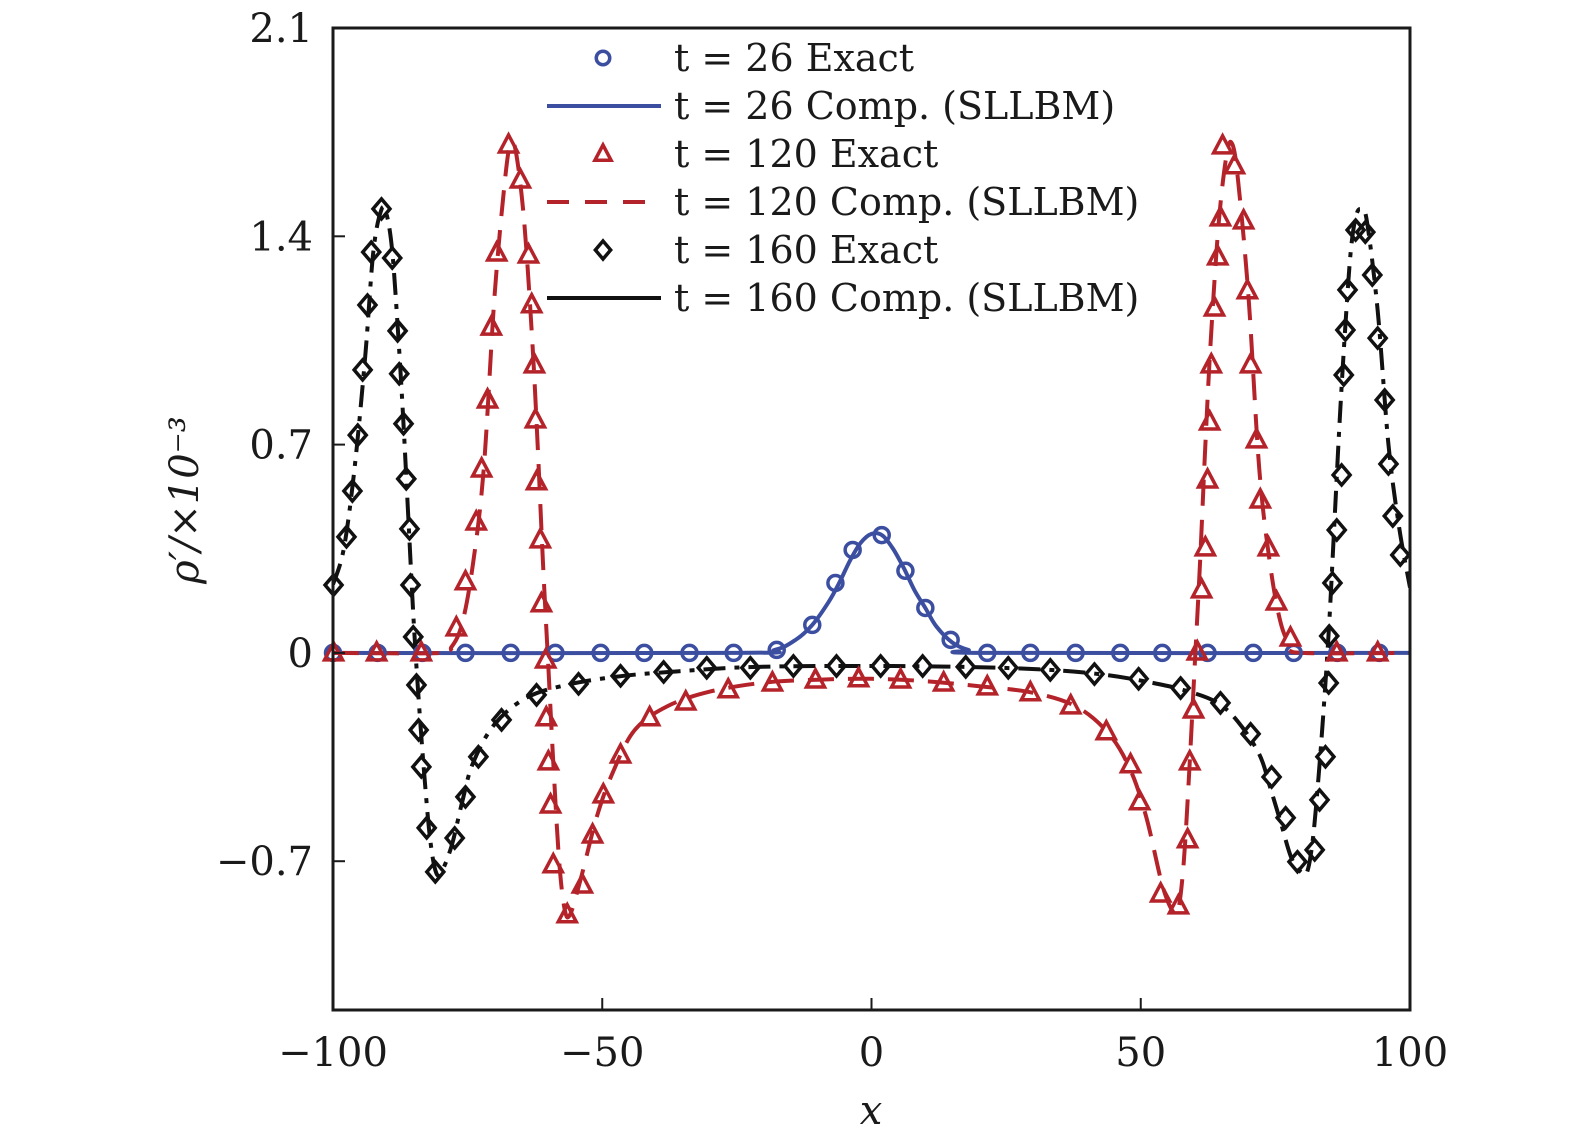 The height and width of the screenshot is (1145, 1575). Describe the element at coordinates (871, 1111) in the screenshot. I see `x-axis-label: x` at that location.